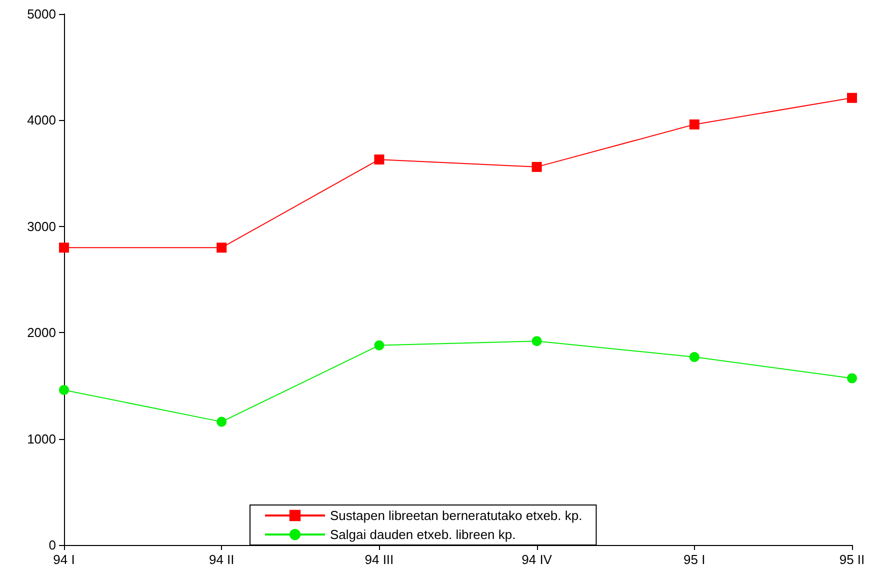 This screenshot has width=872, height=582. I want to click on legend-label: Sustapen libreetan berneratutako etxeb. kp., so click(456, 515).